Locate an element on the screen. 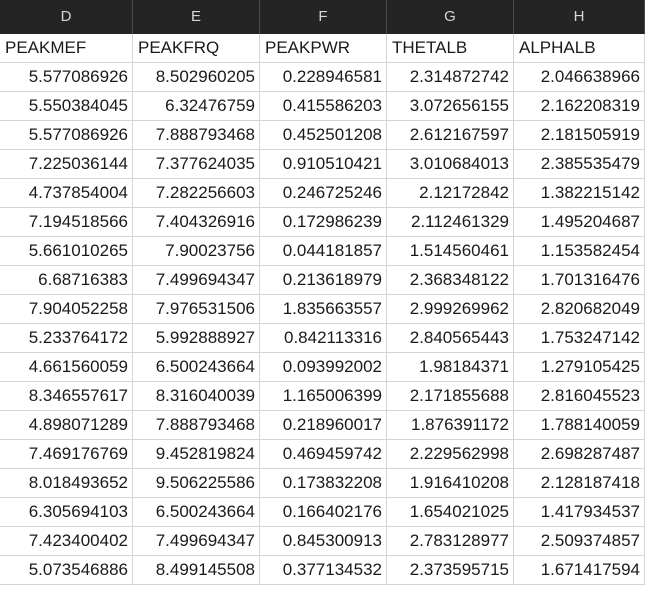 This screenshot has width=645, height=592. cell: 1.701316476 is located at coordinates (579, 280).